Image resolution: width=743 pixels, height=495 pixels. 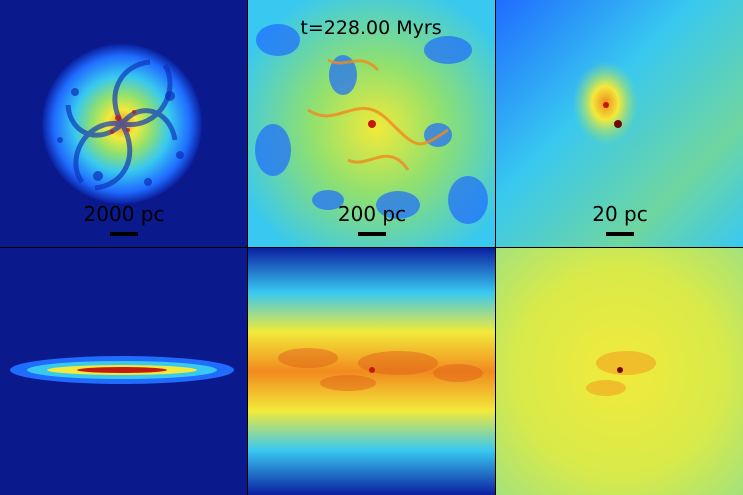 I want to click on scale-bar-2000pc, so click(x=124, y=234).